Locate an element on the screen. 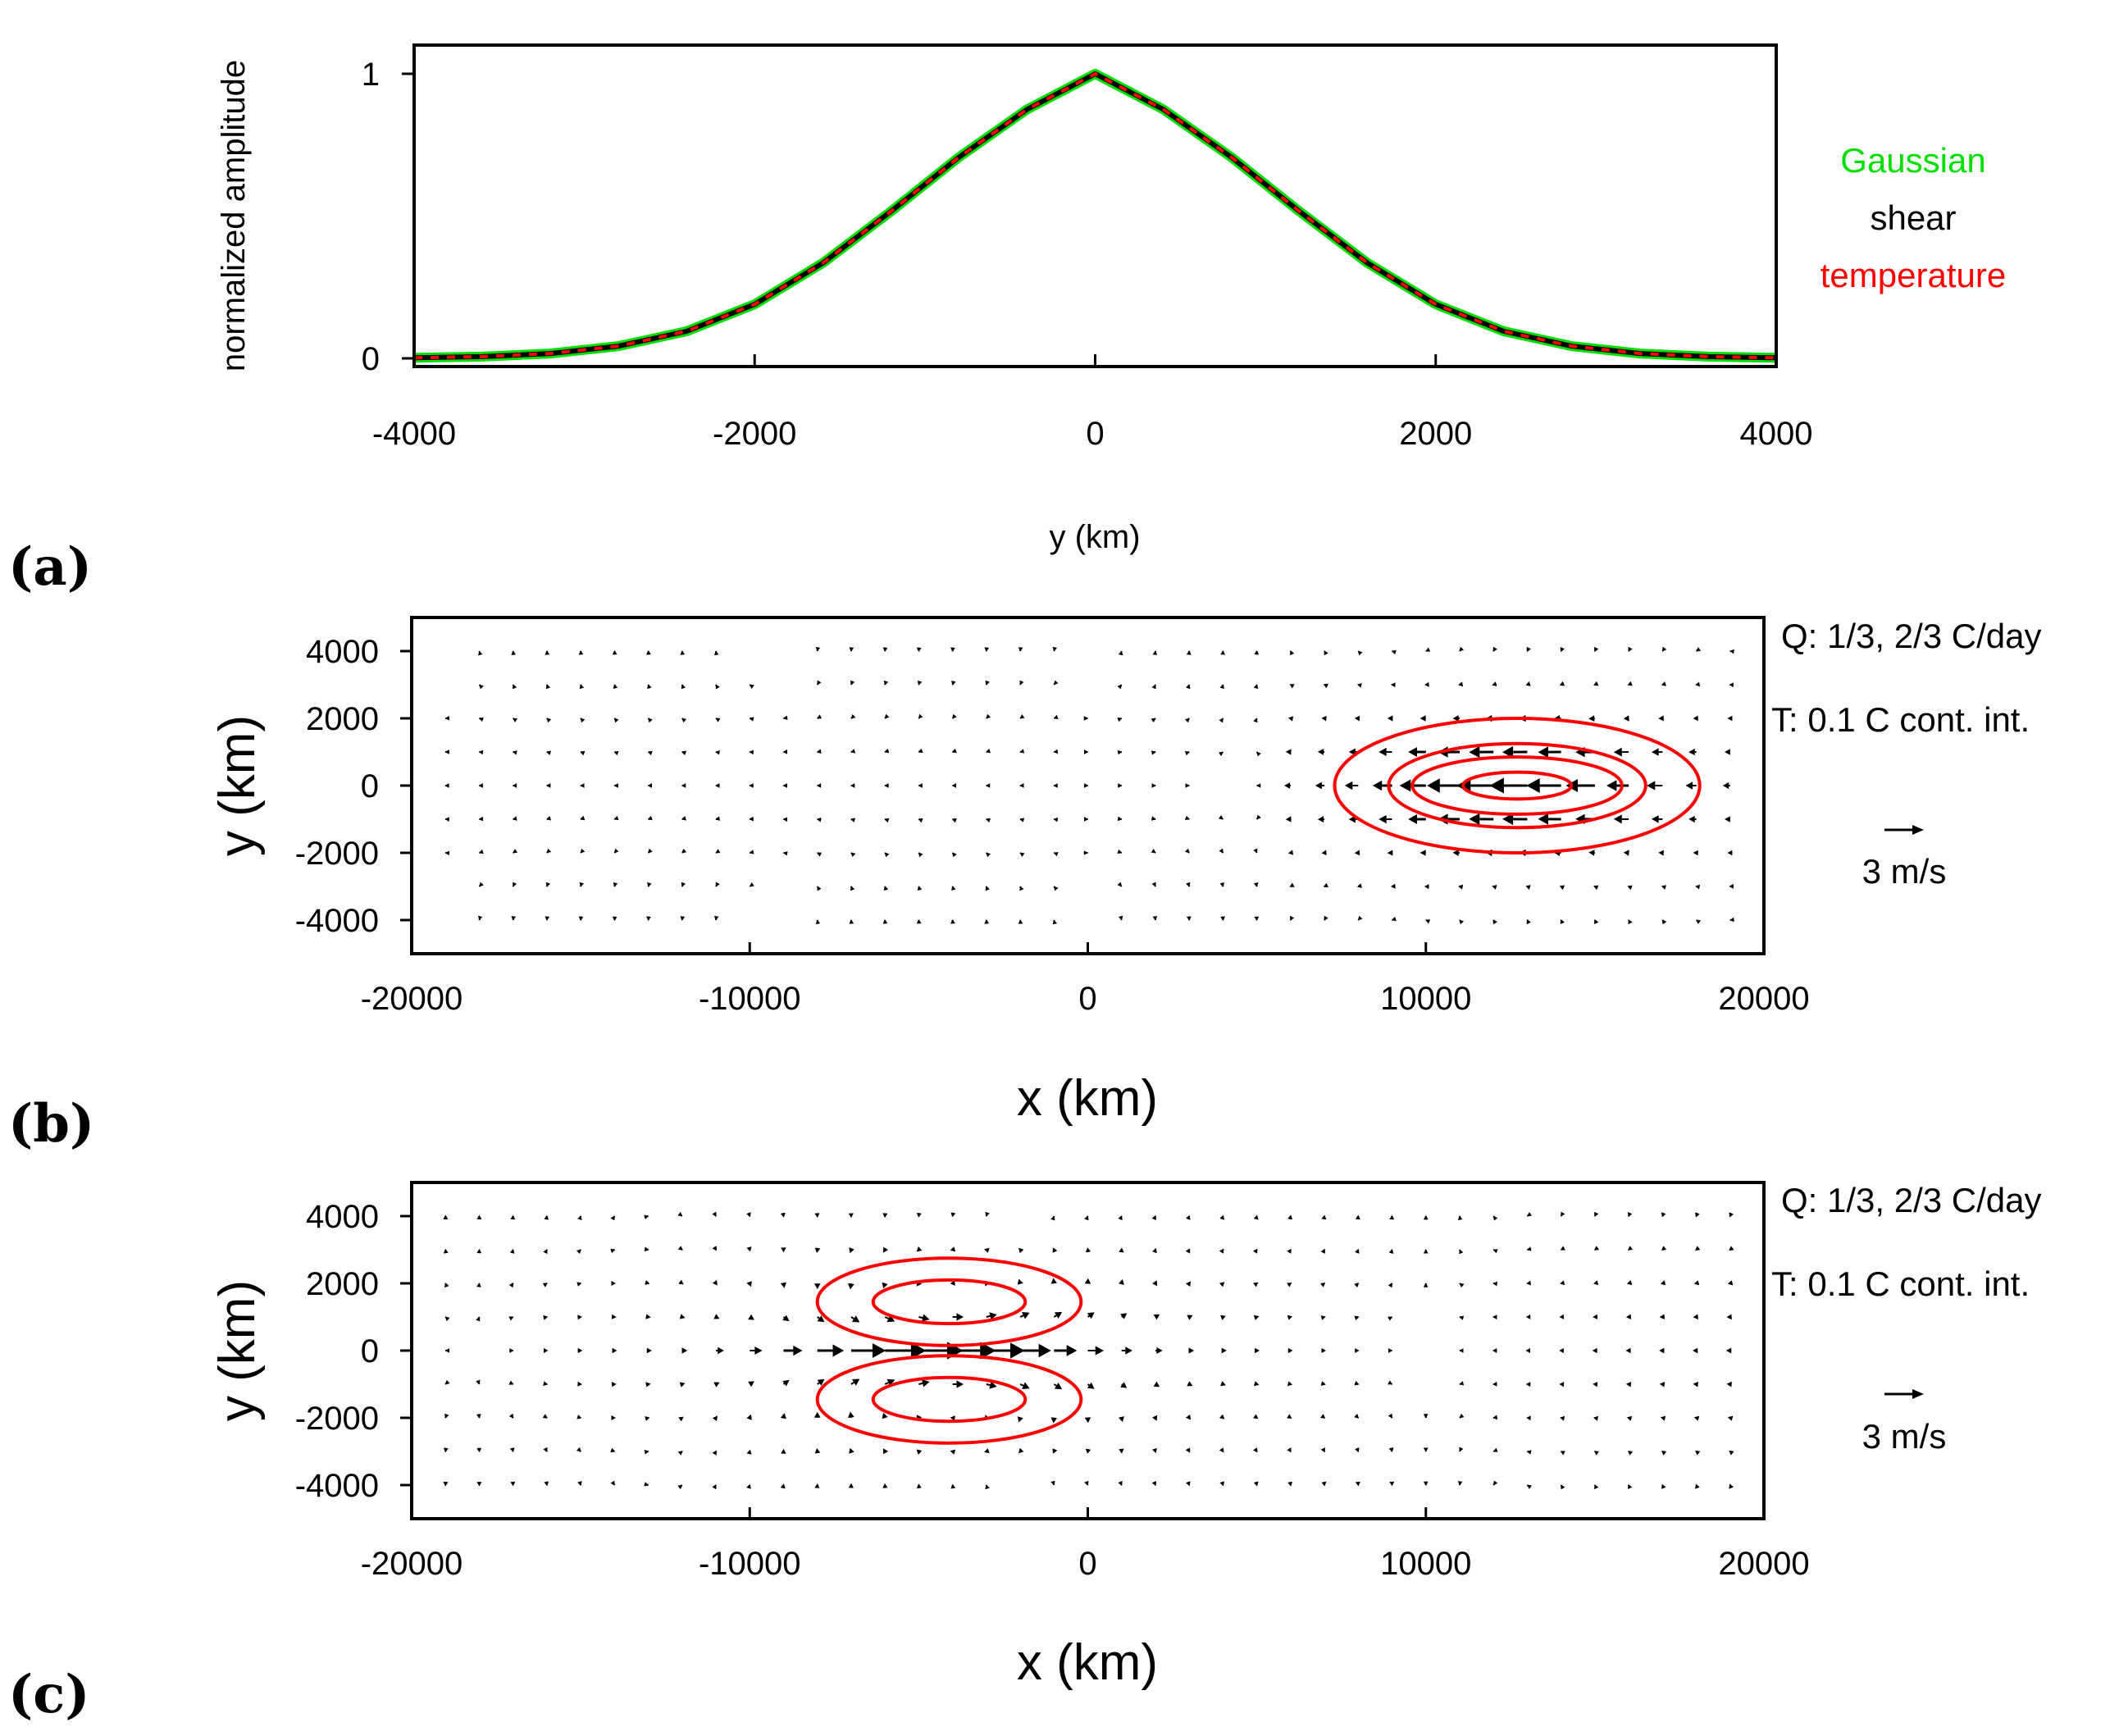  temperature-contour is located at coordinates (949, 1399).